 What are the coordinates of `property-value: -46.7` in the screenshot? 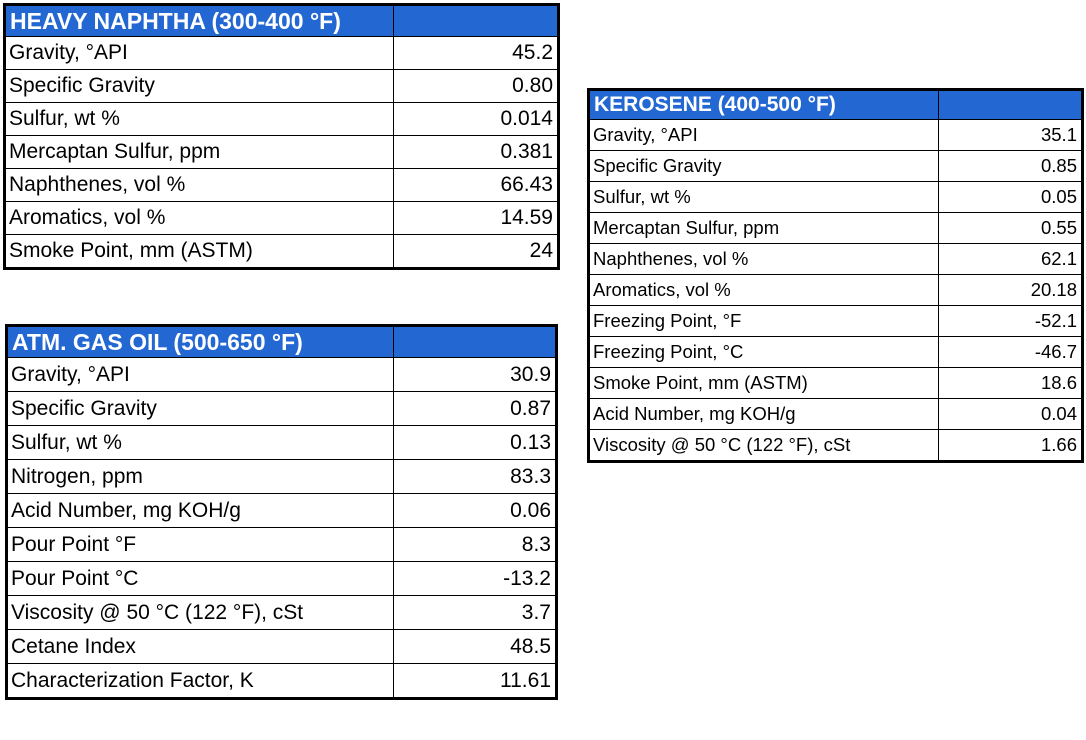 It's located at (1010, 352).